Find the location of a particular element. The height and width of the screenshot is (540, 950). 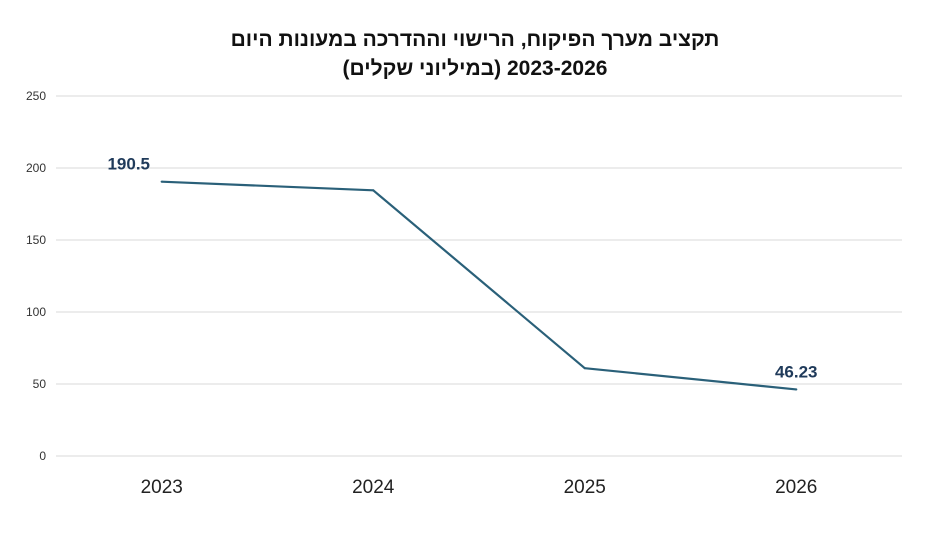

y-tick-label: 50 is located at coordinates (40, 384).